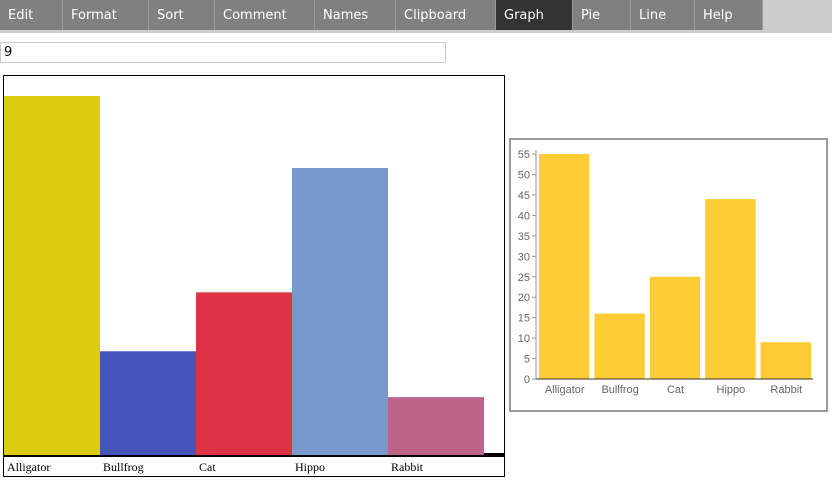 This screenshot has width=832, height=487. What do you see at coordinates (524, 257) in the screenshot?
I see `y-tick-label: 30` at bounding box center [524, 257].